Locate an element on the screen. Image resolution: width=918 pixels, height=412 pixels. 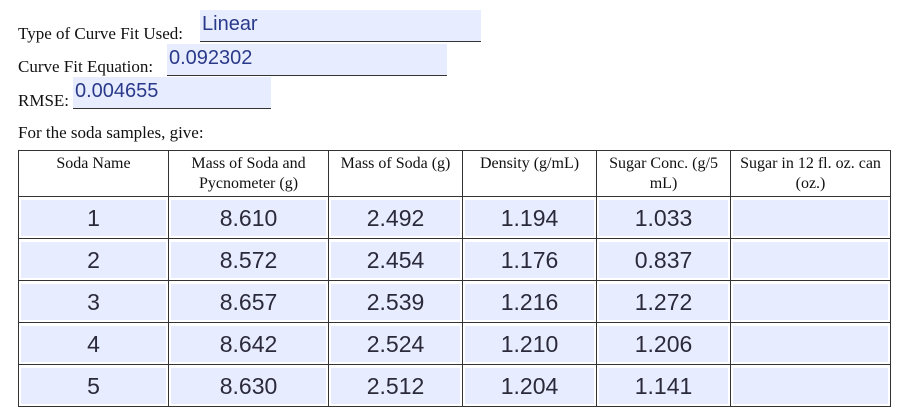
header-density: Density (g/mL) is located at coordinates (529, 173).